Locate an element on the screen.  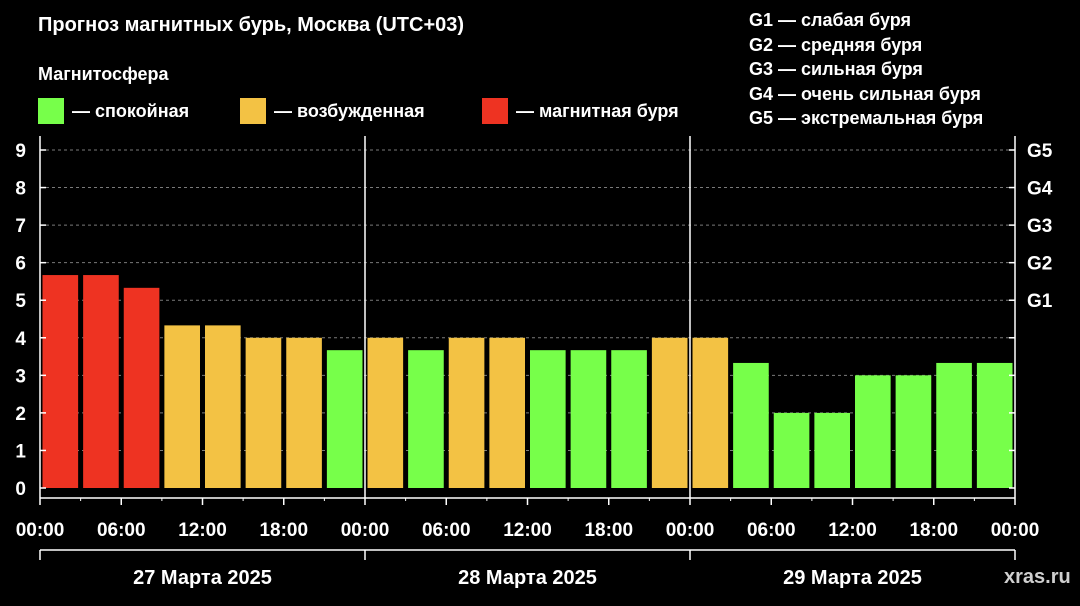
x-tick-label-7: 18:00 is located at coordinates (608, 530).